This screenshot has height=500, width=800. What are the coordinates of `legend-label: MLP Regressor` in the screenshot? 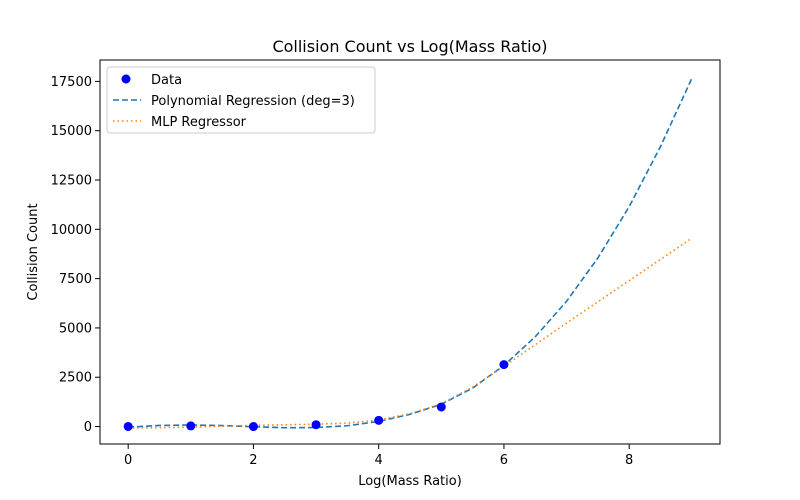 It's located at (199, 122).